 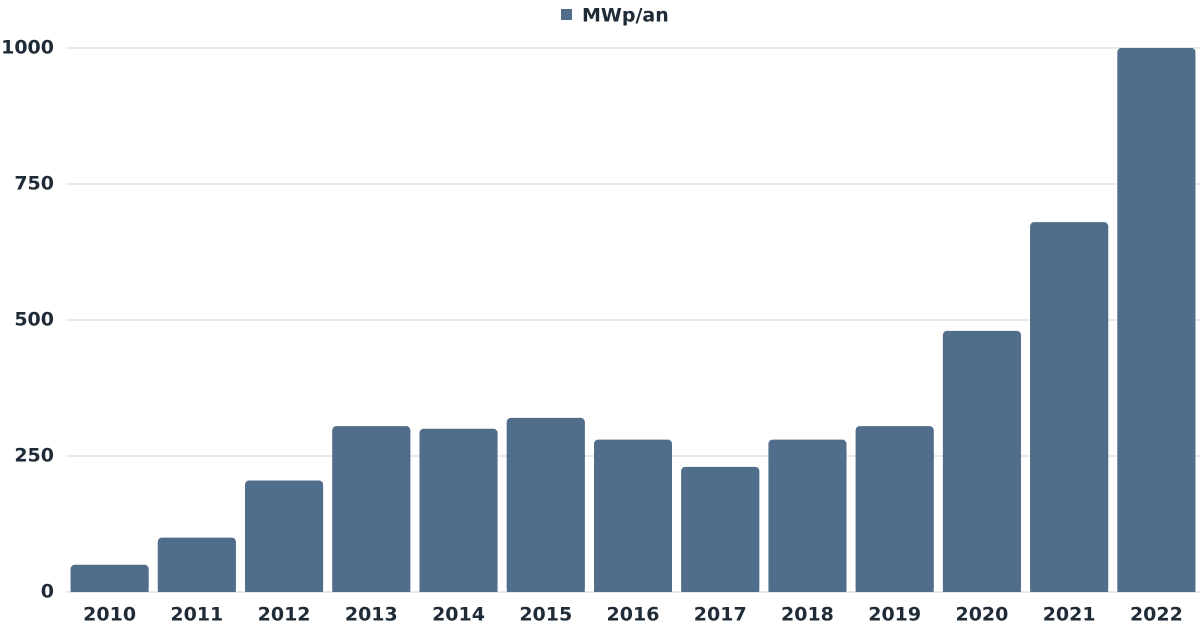 What do you see at coordinates (371, 615) in the screenshot?
I see `x-tick-label: 2013` at bounding box center [371, 615].